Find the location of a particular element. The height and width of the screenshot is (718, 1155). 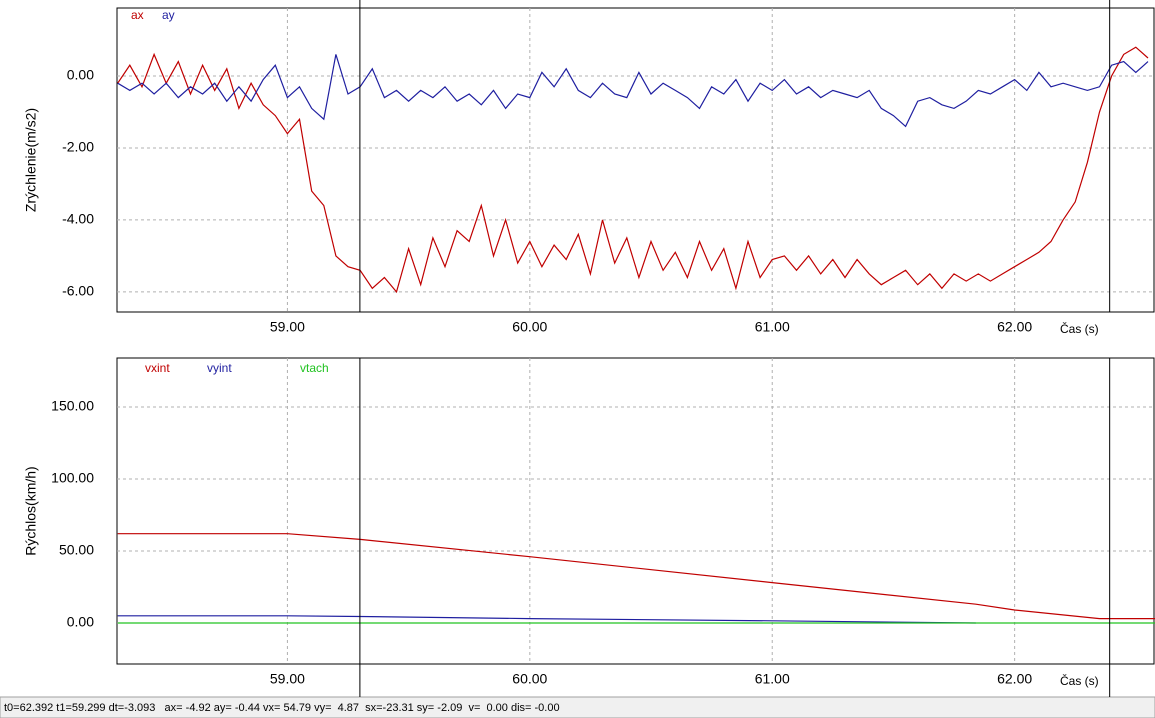

legend-entry: ax is located at coordinates (137, 15).